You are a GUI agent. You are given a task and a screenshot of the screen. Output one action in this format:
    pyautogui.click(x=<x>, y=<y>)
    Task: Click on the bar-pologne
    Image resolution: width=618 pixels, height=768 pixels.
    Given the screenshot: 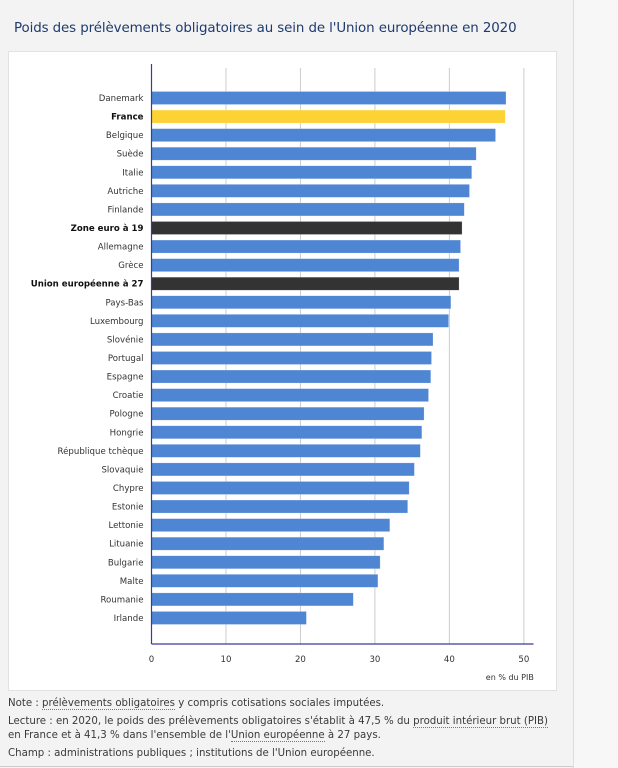 What is the action you would take?
    pyautogui.click(x=288, y=413)
    